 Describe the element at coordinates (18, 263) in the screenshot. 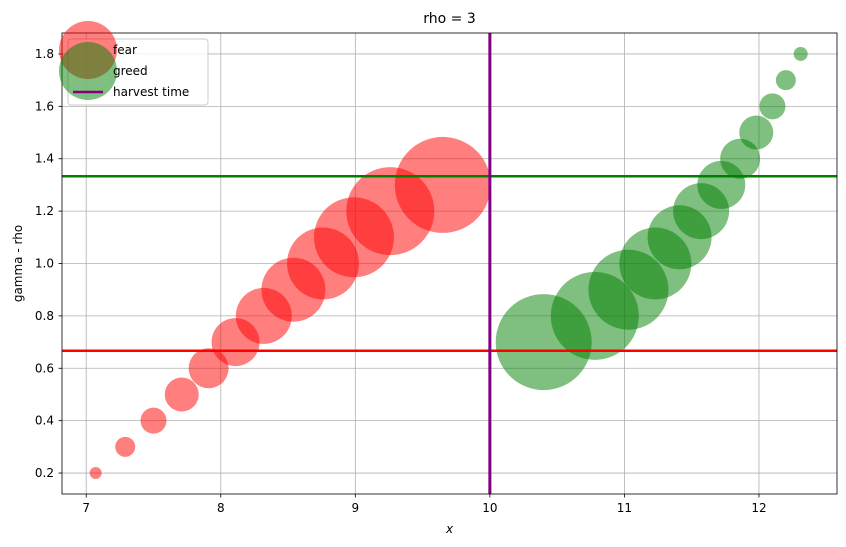

I see `y-axis-label: gamma - rho` at that location.